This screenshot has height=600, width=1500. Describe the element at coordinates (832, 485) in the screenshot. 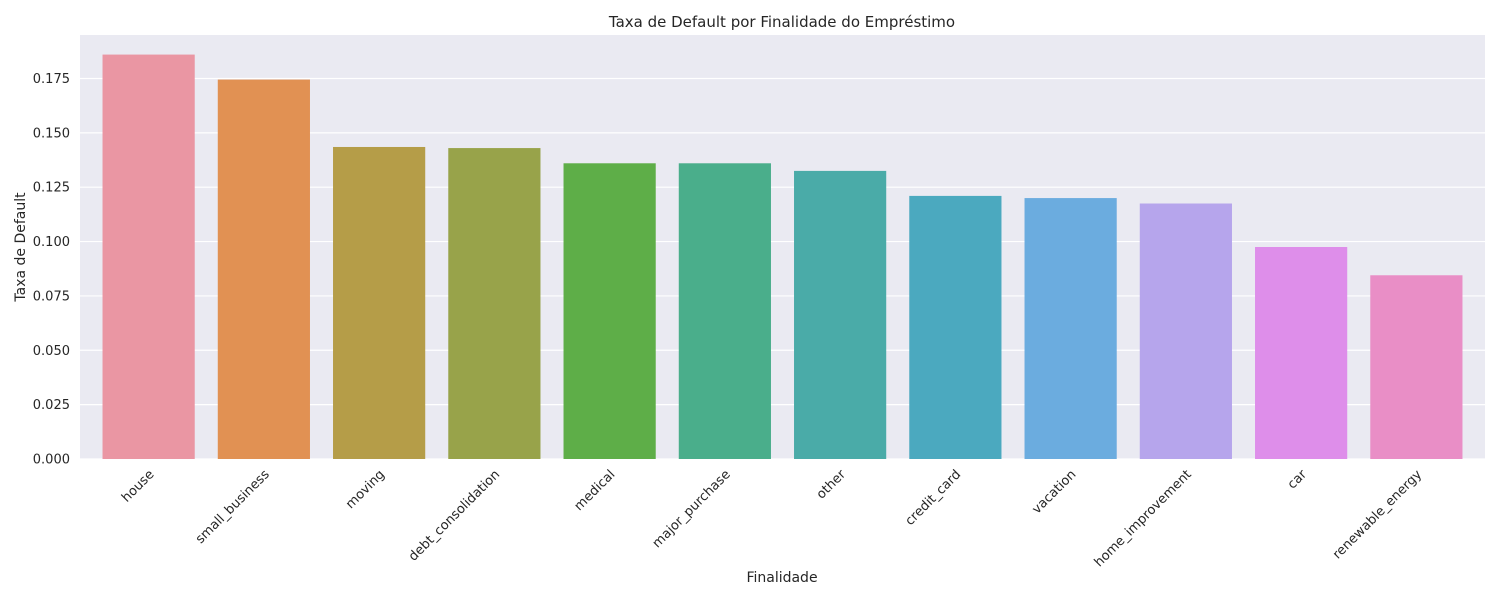

I see `x-tick-label: other` at that location.